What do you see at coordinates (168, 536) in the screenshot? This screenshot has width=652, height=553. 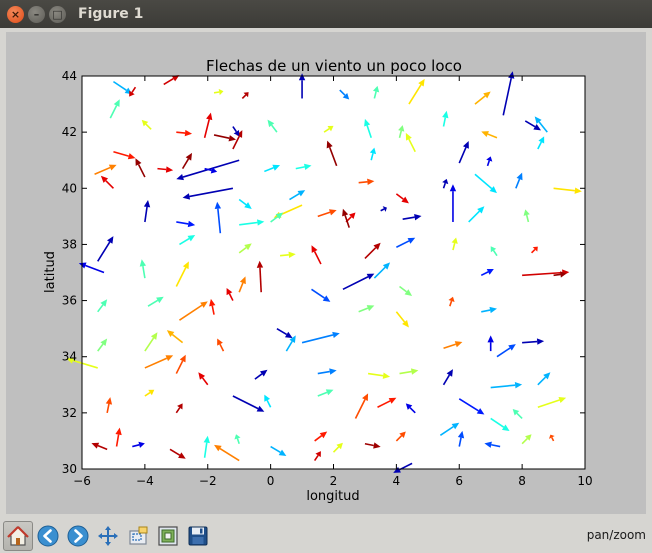 I see `subplots-button` at bounding box center [168, 536].